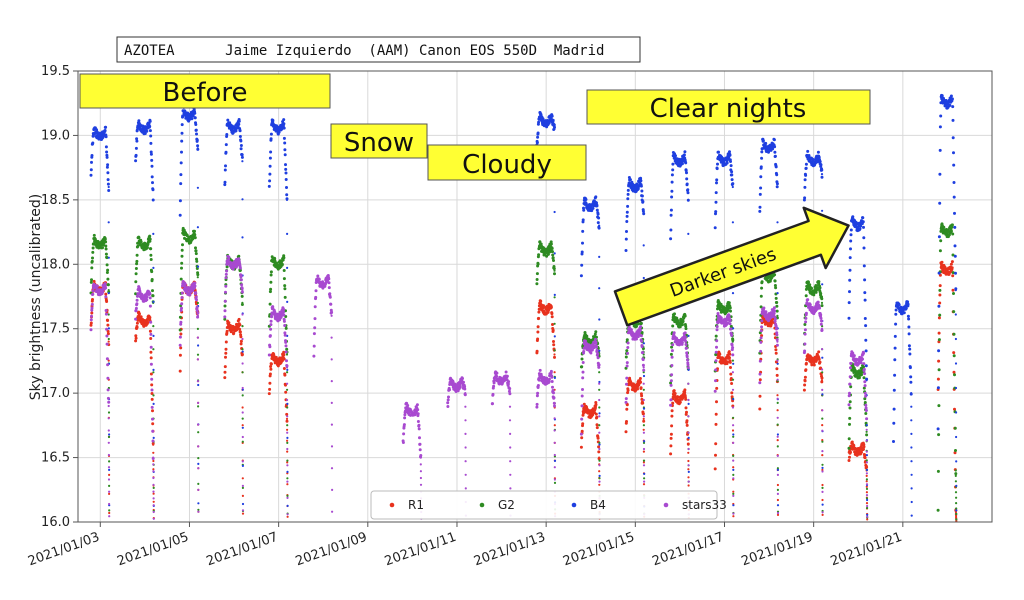 This screenshot has height=600, width=1024. I want to click on legend-label-R1: R1, so click(416, 505).